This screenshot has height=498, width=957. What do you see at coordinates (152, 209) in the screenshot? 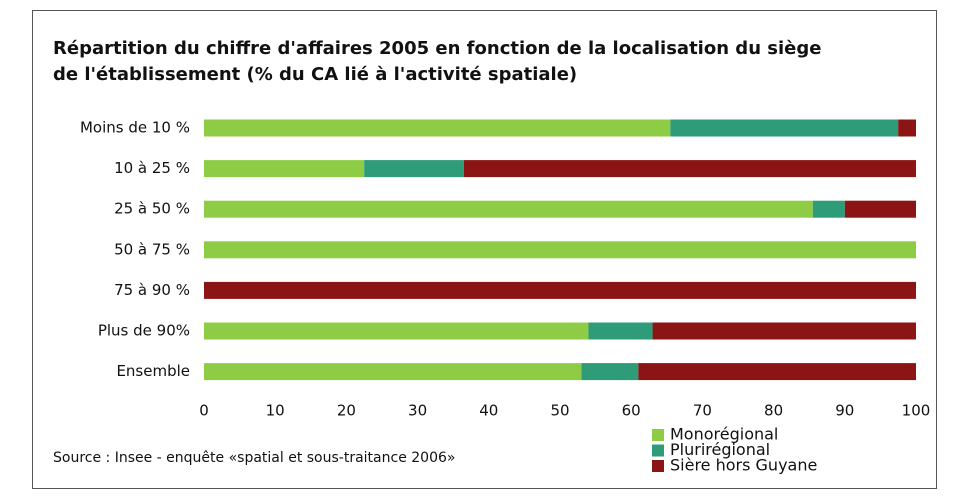
I see `y-tick-label: 25 à 50 %` at bounding box center [152, 209].